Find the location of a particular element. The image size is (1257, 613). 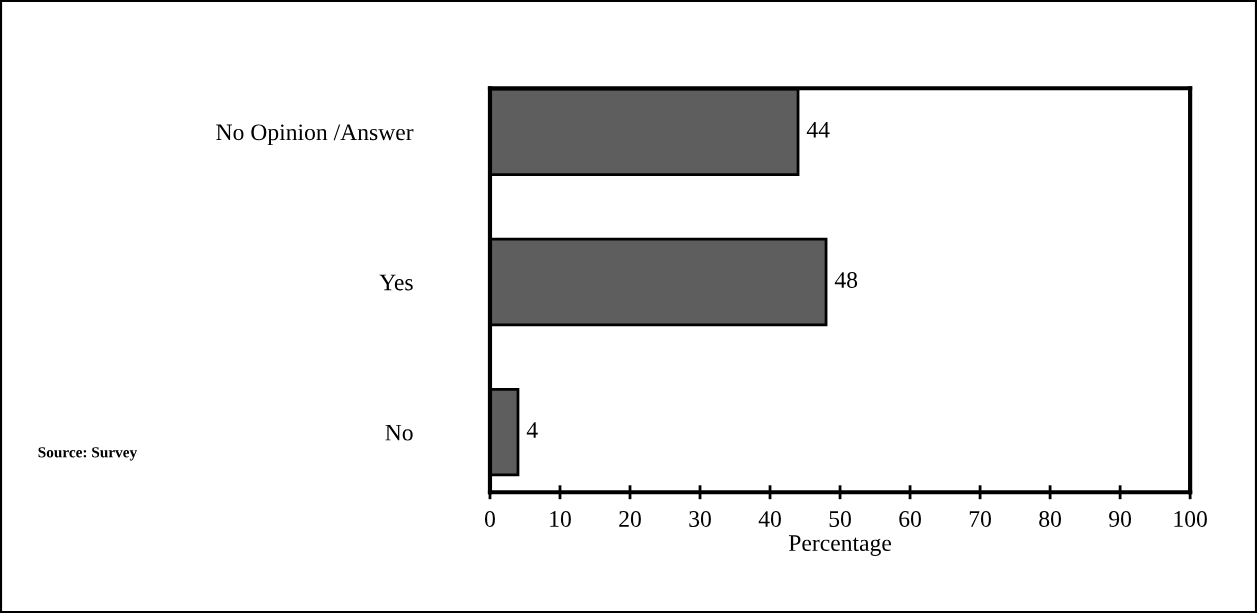

x-tick-label: 20 is located at coordinates (630, 518).